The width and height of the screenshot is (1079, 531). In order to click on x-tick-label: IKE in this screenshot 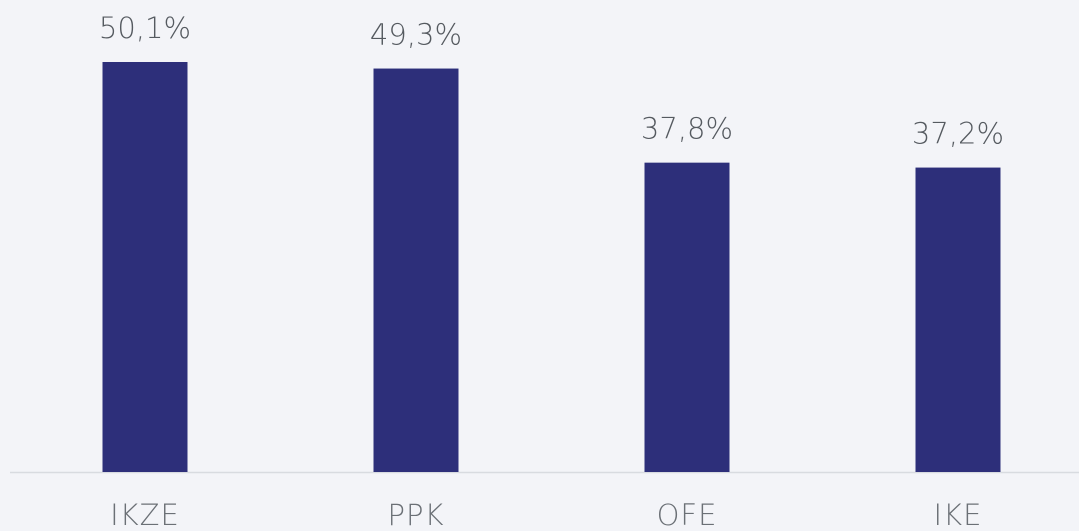, I will do `click(958, 514)`.